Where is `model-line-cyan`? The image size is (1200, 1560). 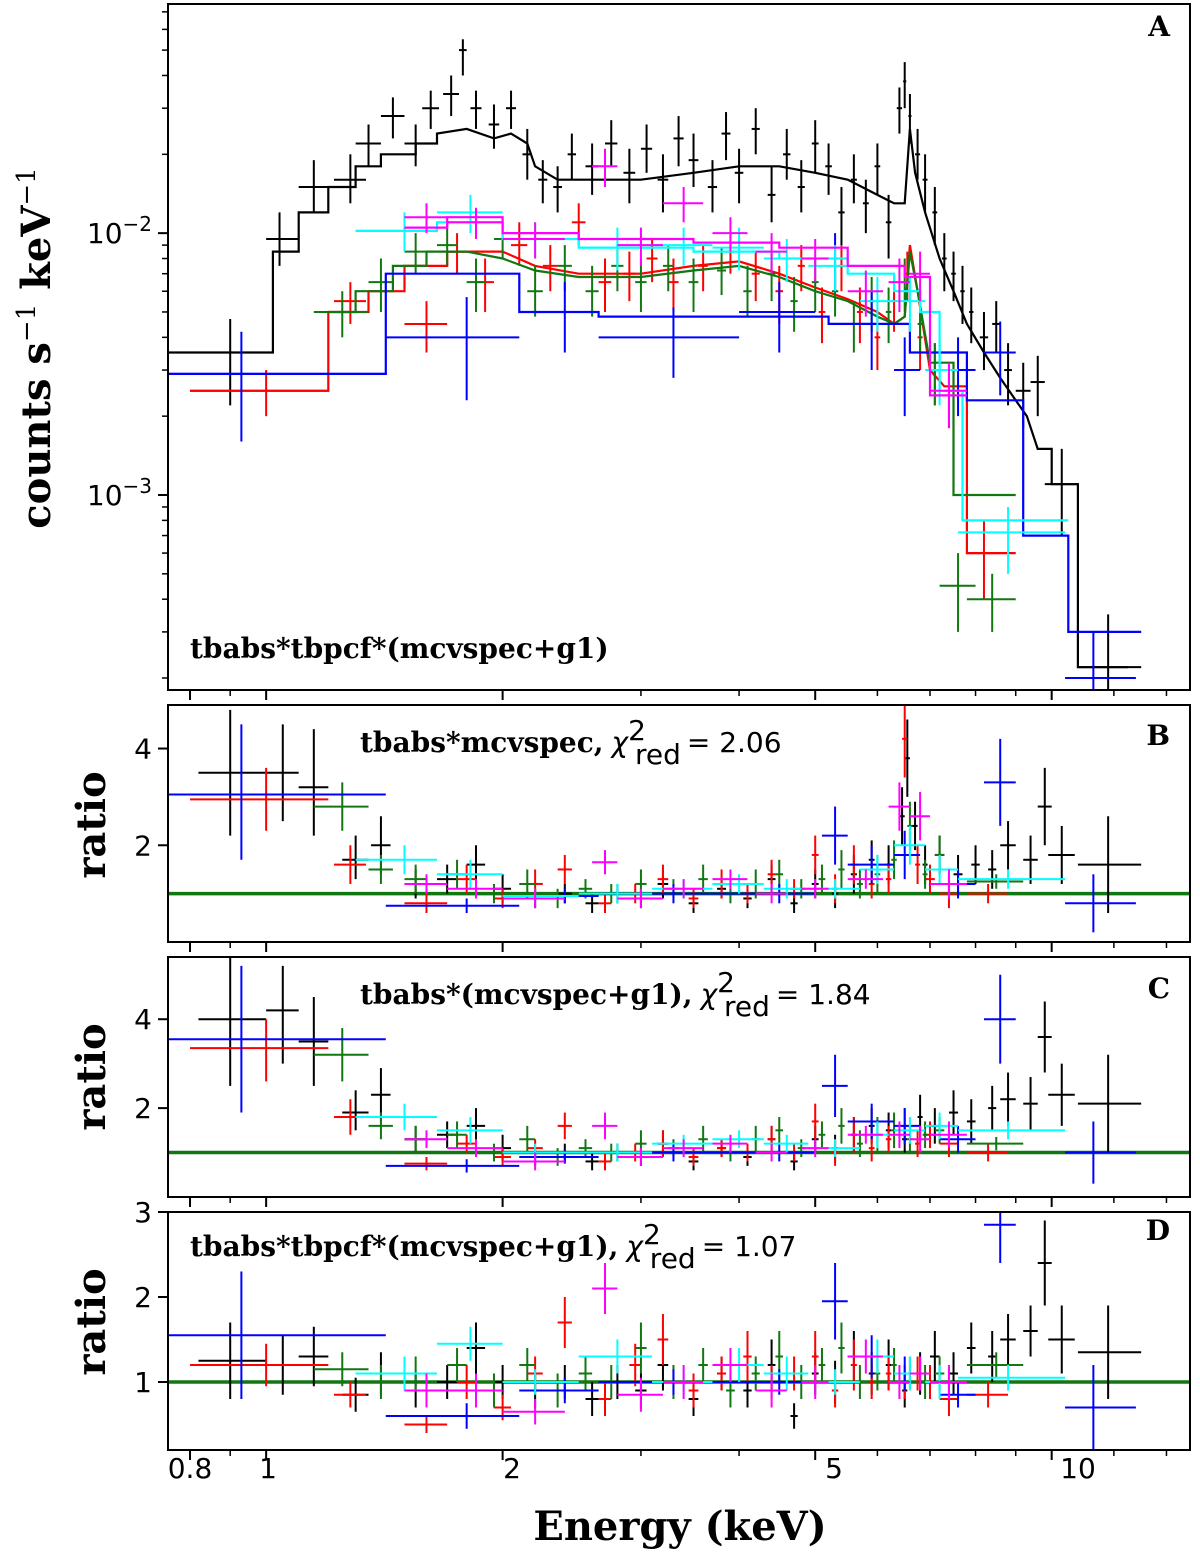 model-line-cyan is located at coordinates (712, 371).